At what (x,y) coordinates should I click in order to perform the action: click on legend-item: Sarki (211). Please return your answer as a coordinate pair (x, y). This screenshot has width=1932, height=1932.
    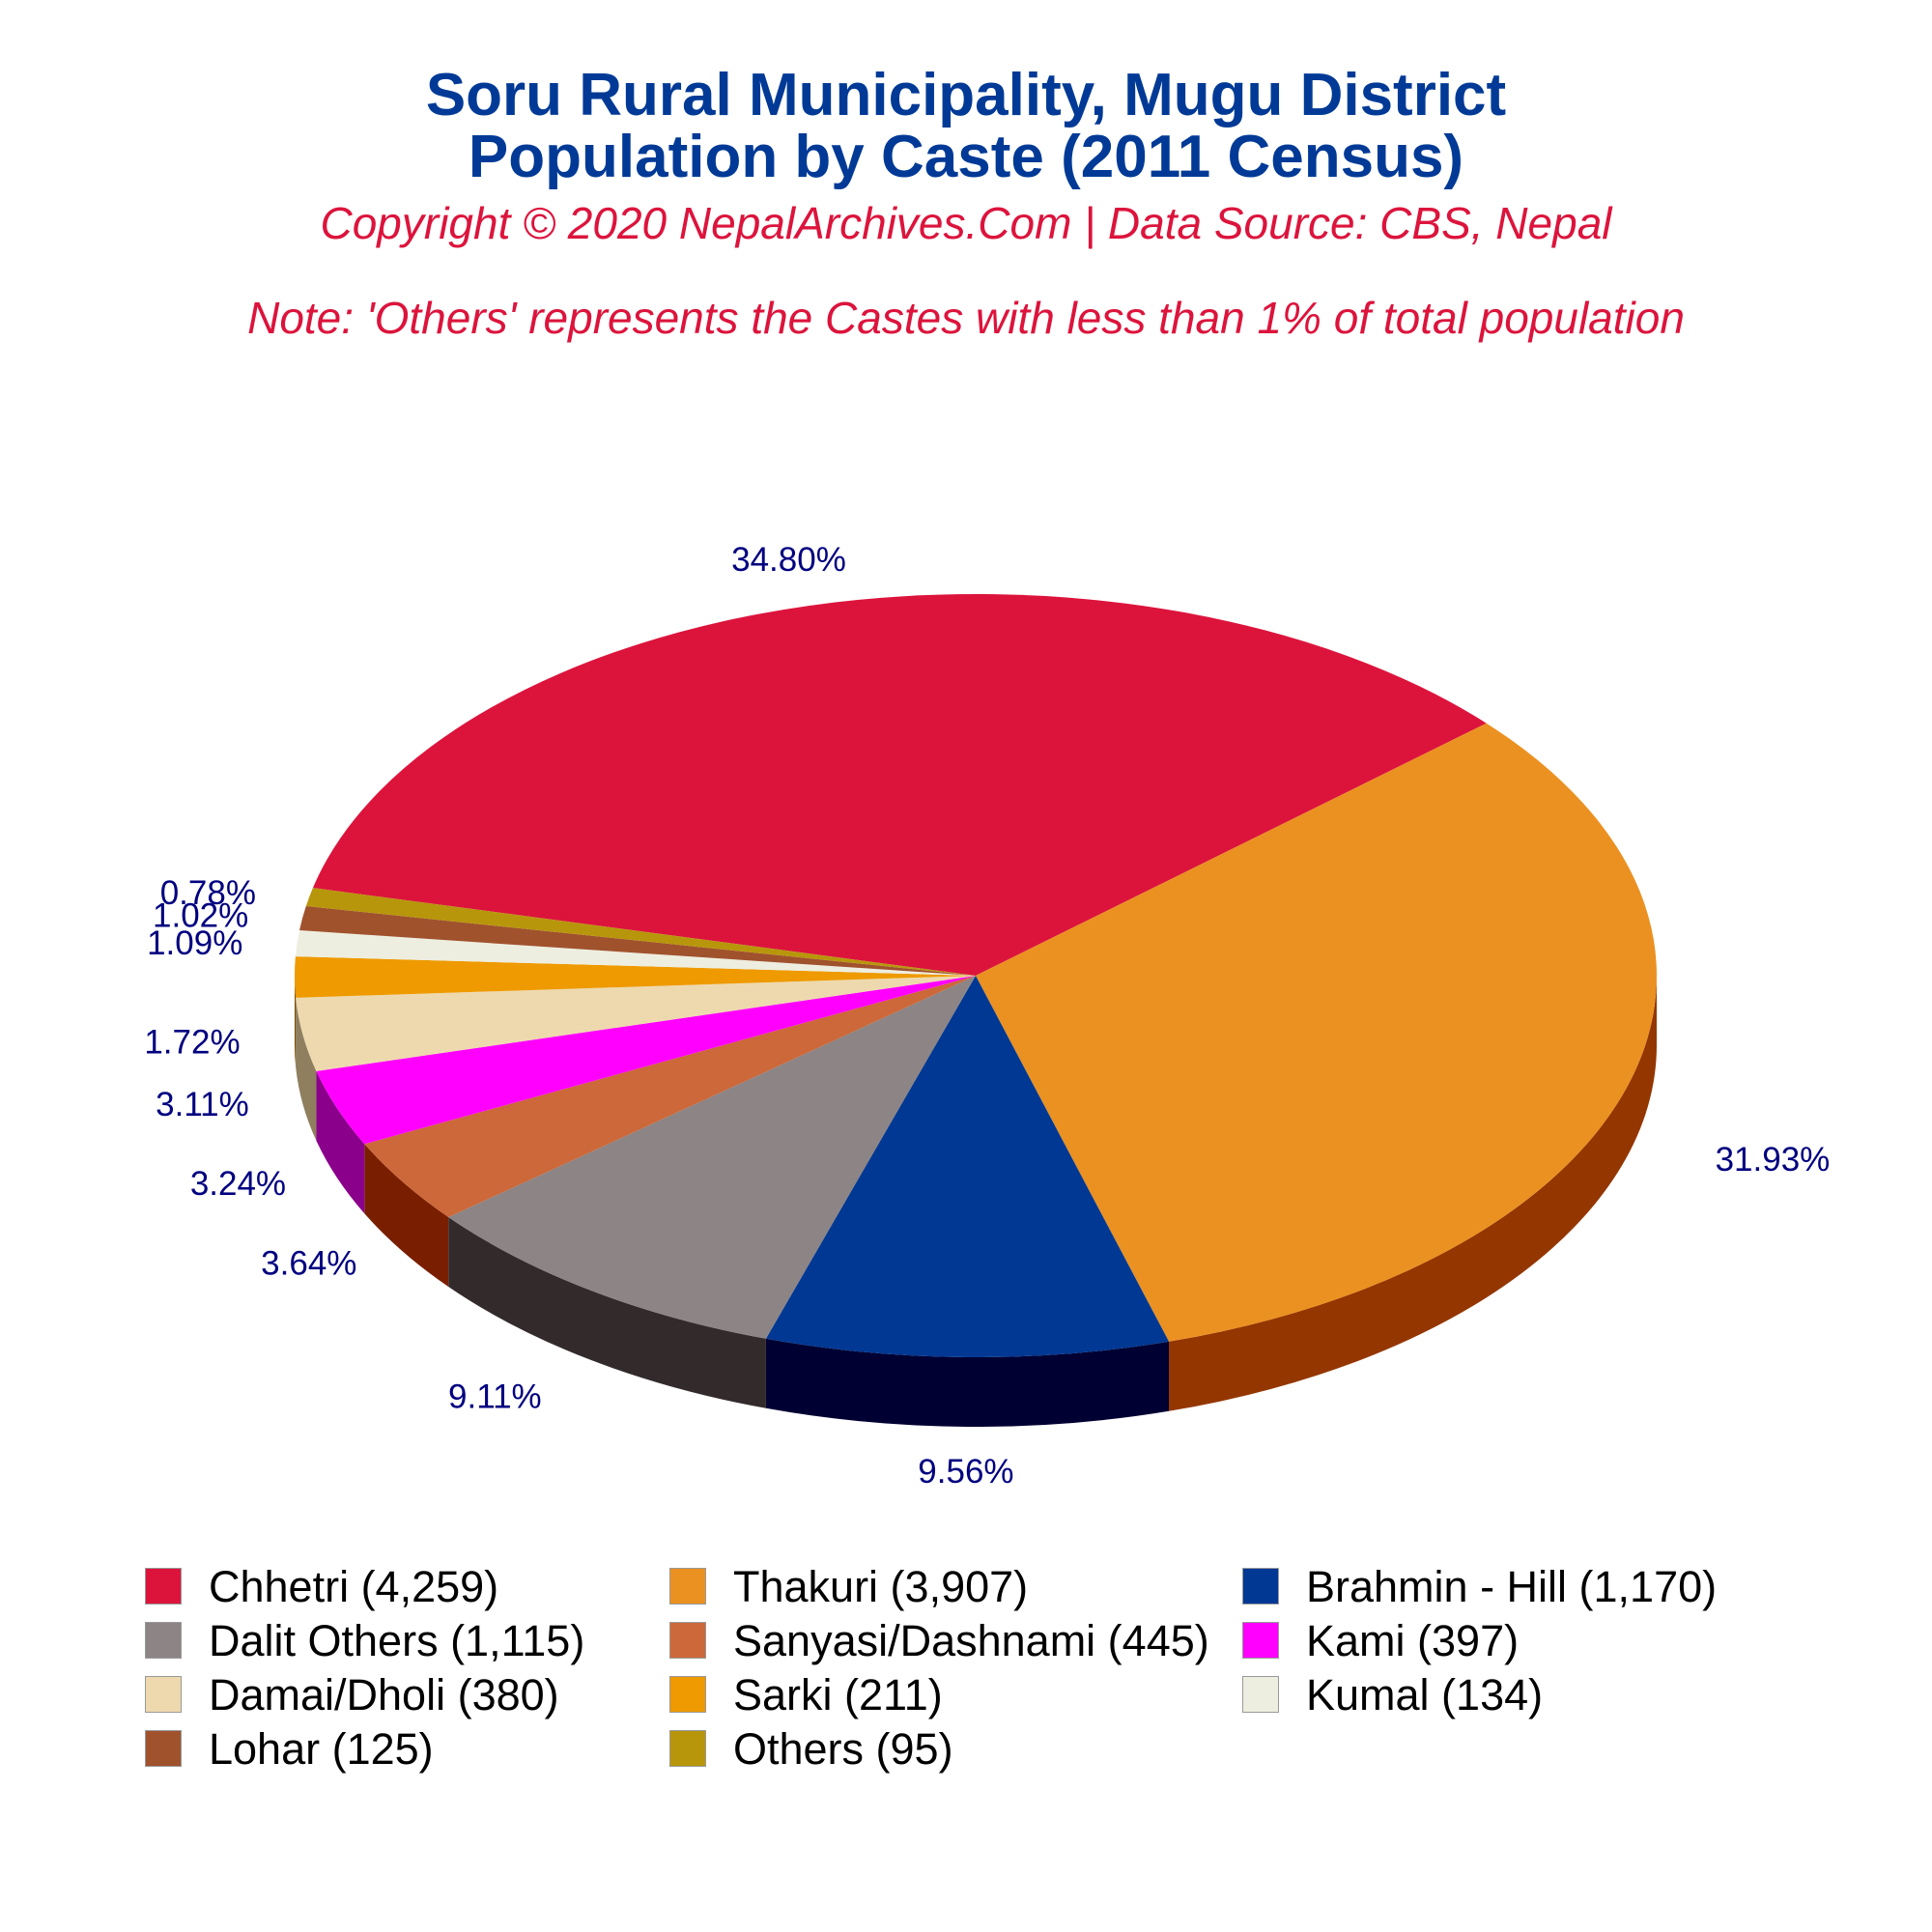
    Looking at the image, I should click on (955, 1694).